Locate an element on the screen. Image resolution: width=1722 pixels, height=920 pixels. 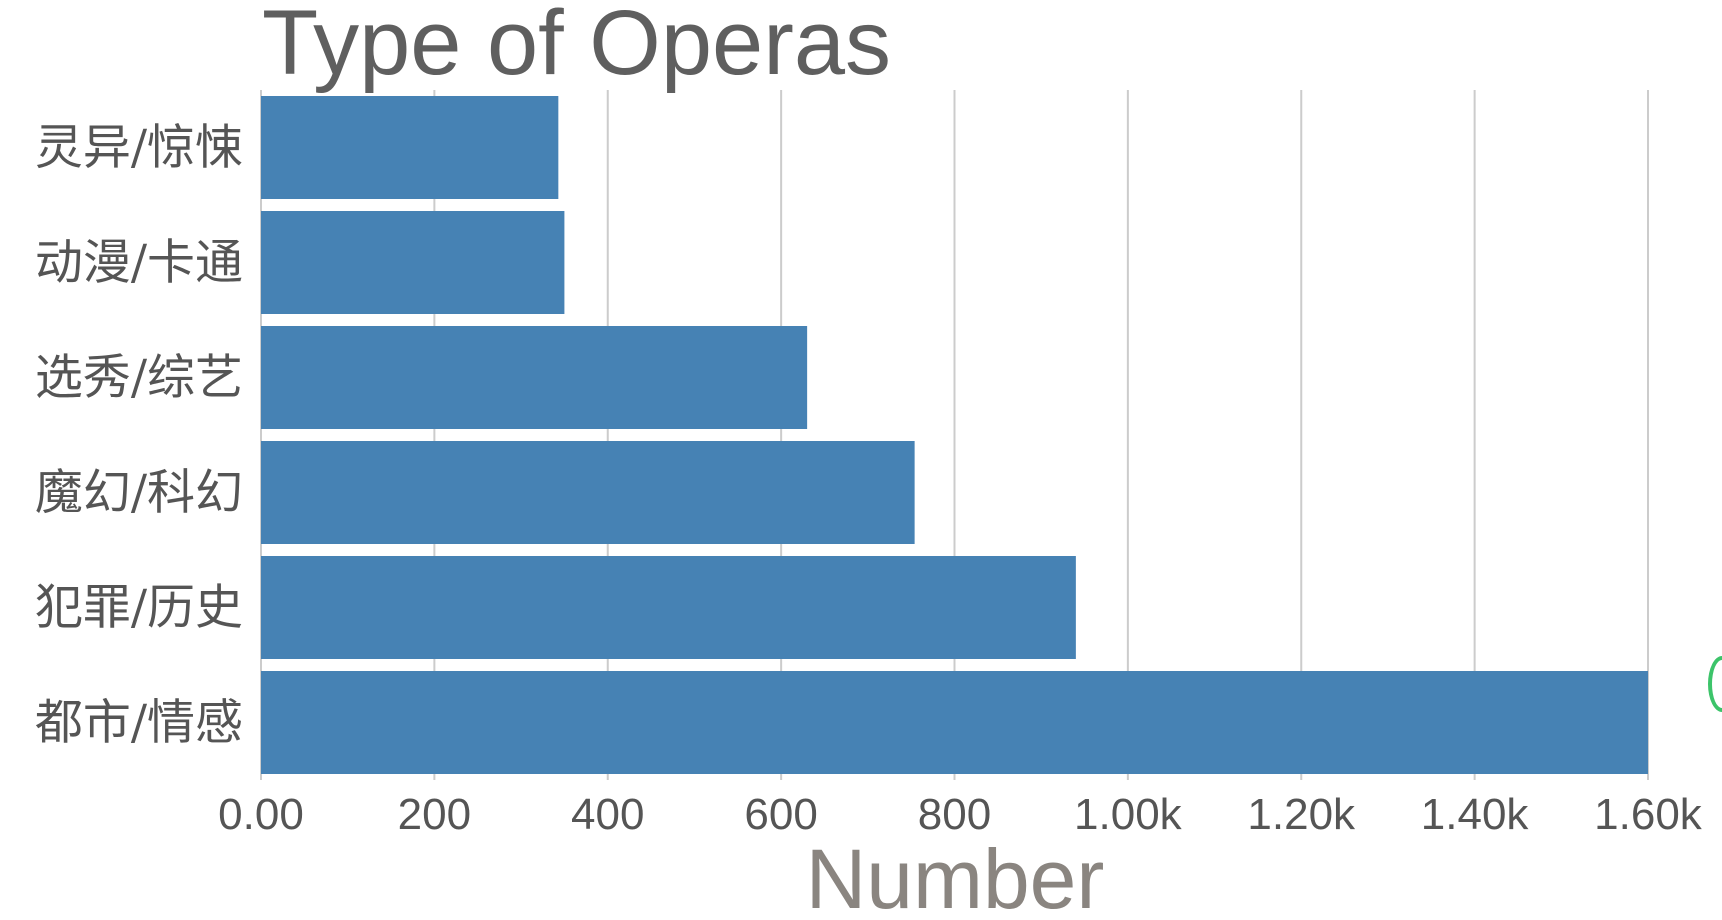
x-tick-label: 1.40k is located at coordinates (1475, 814).